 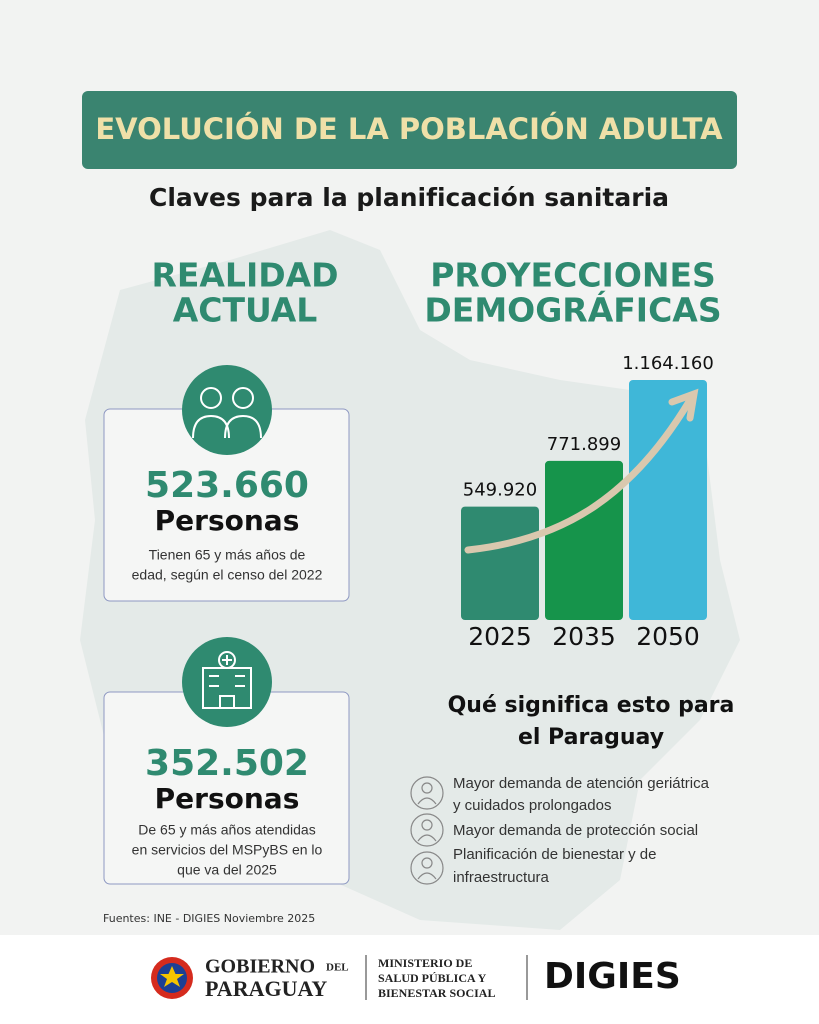 What do you see at coordinates (584, 636) in the screenshot?
I see `x-tick-label: 2035` at bounding box center [584, 636].